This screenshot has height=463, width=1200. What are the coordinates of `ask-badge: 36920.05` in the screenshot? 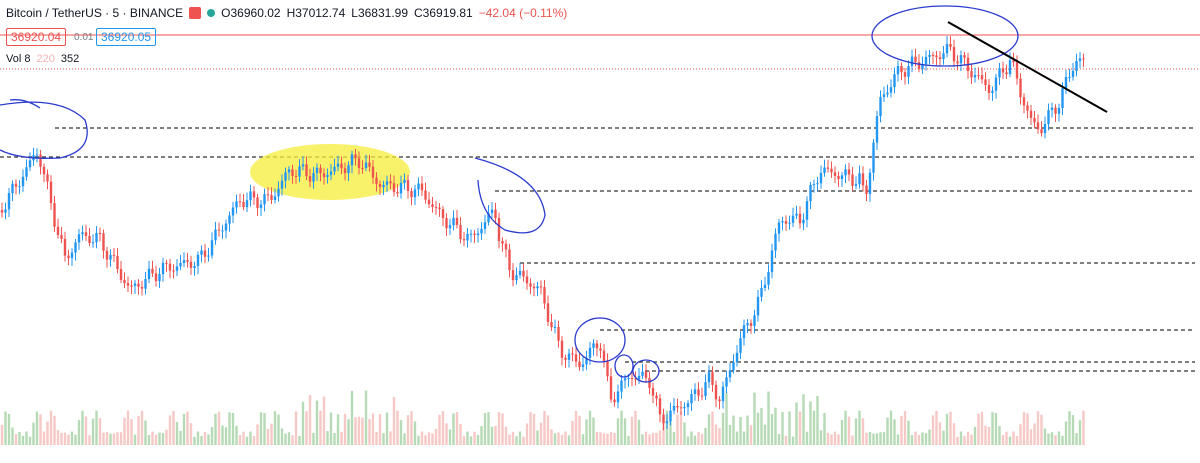 It's located at (126, 37).